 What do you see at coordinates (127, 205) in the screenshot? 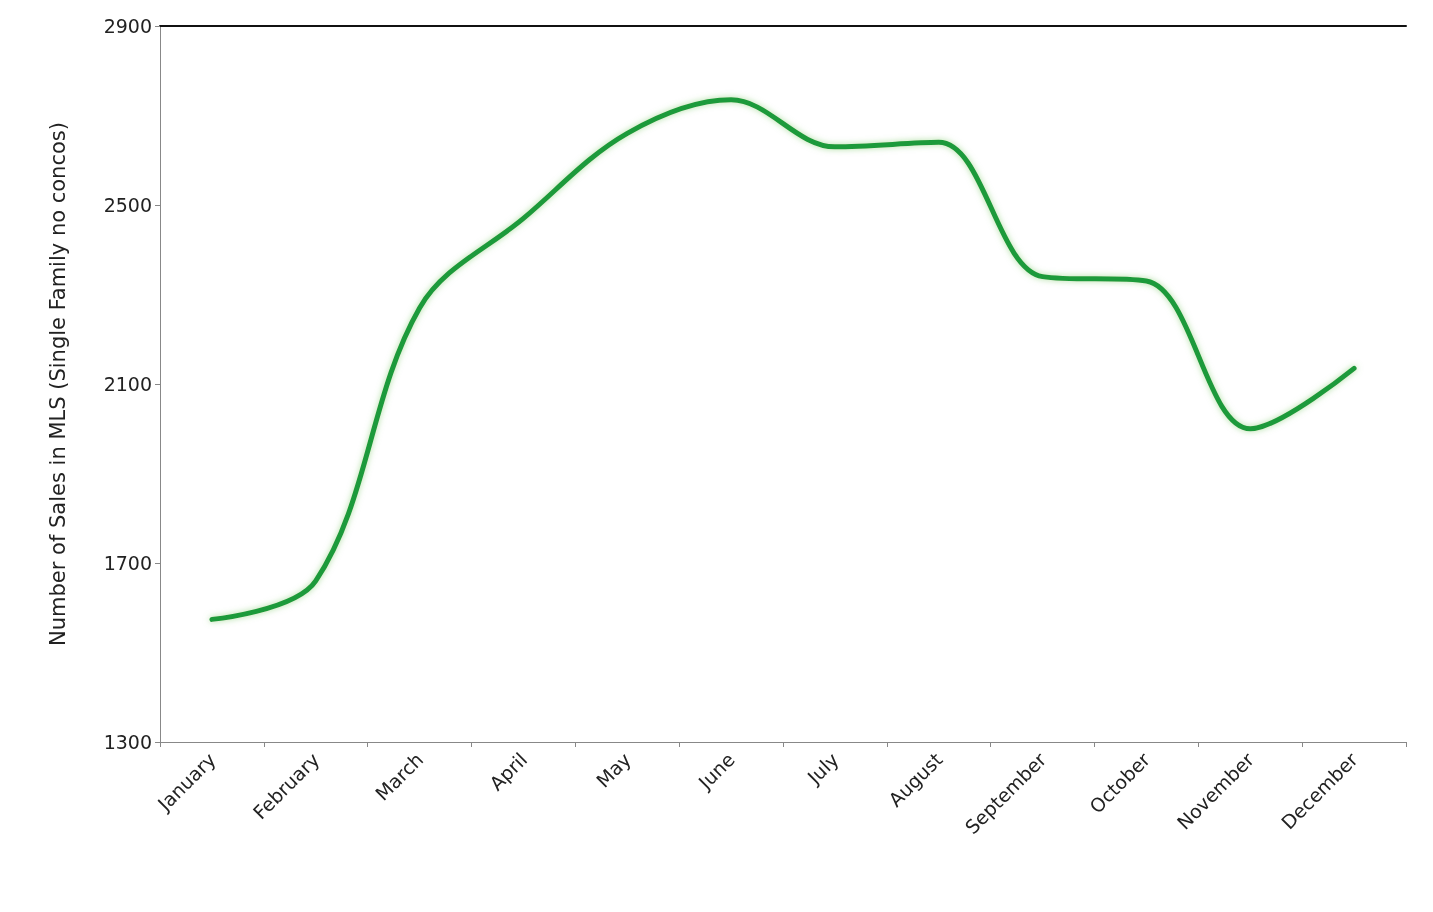
I see `y-tick-label: 2500` at bounding box center [127, 205].